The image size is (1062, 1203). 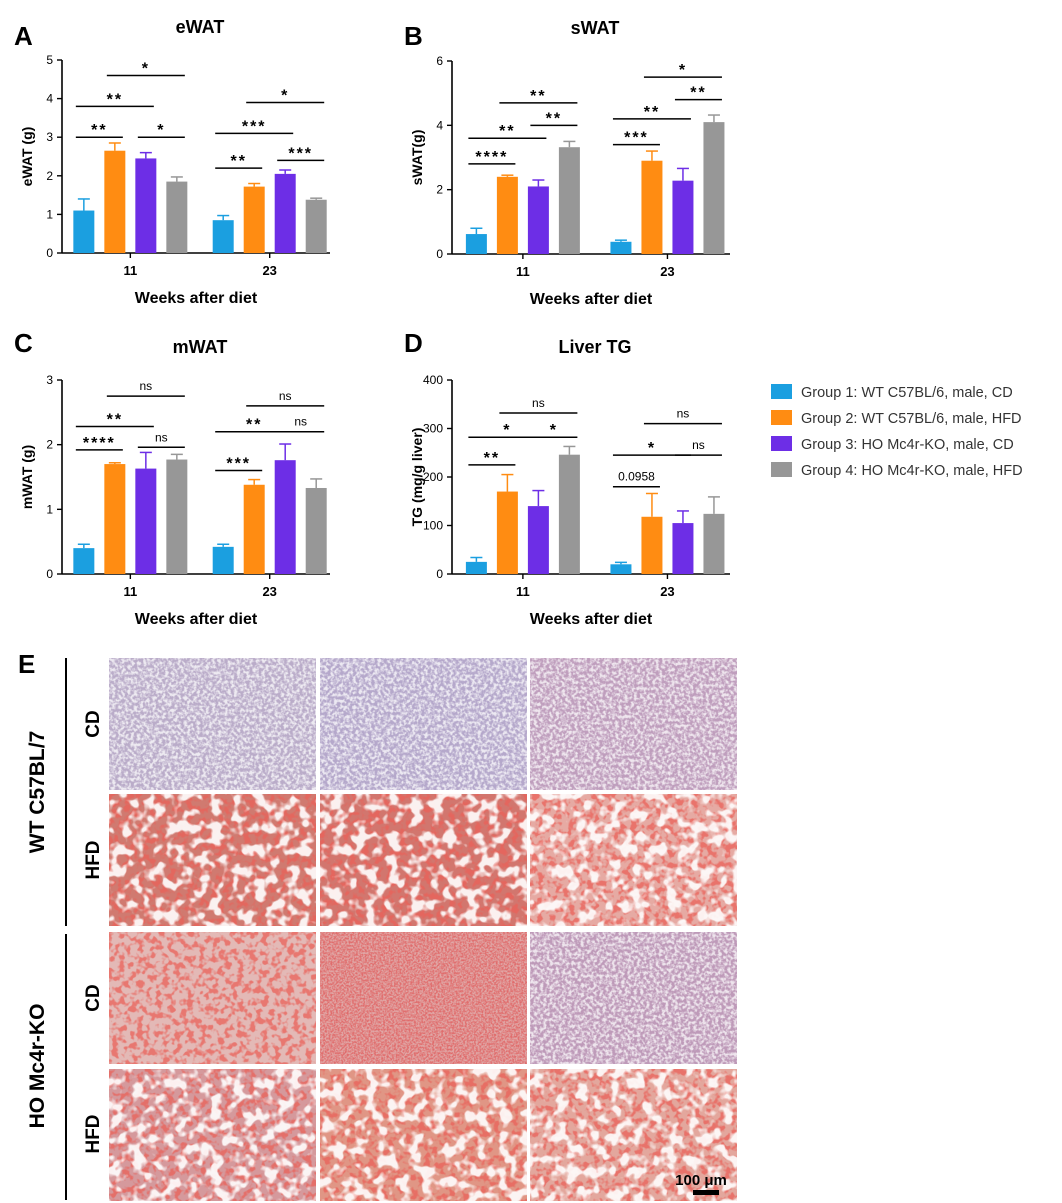 What do you see at coordinates (93, 997) in the screenshot?
I see `diet-label-ko-cd: CD` at bounding box center [93, 997].